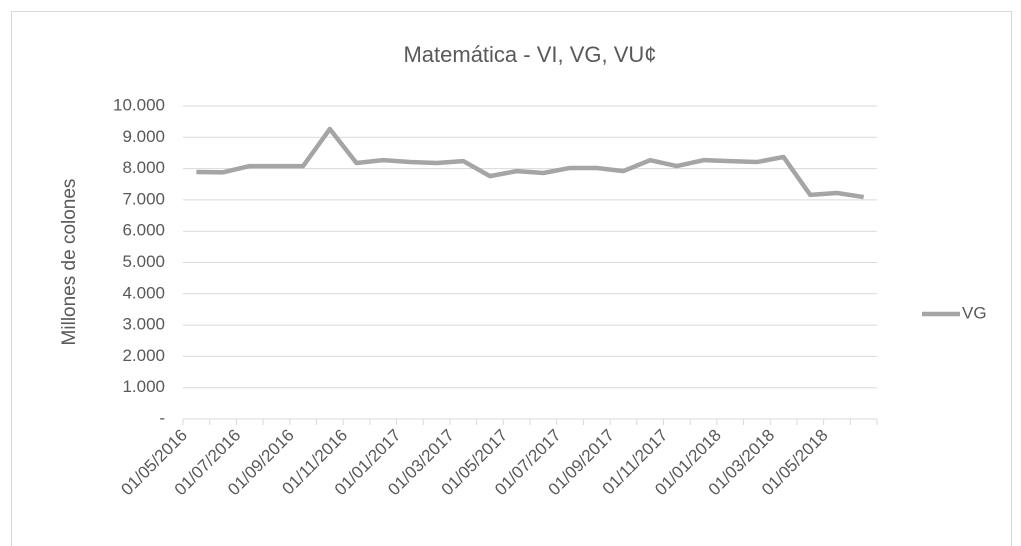  I want to click on y-tick-label: 8.000, so click(143, 167).